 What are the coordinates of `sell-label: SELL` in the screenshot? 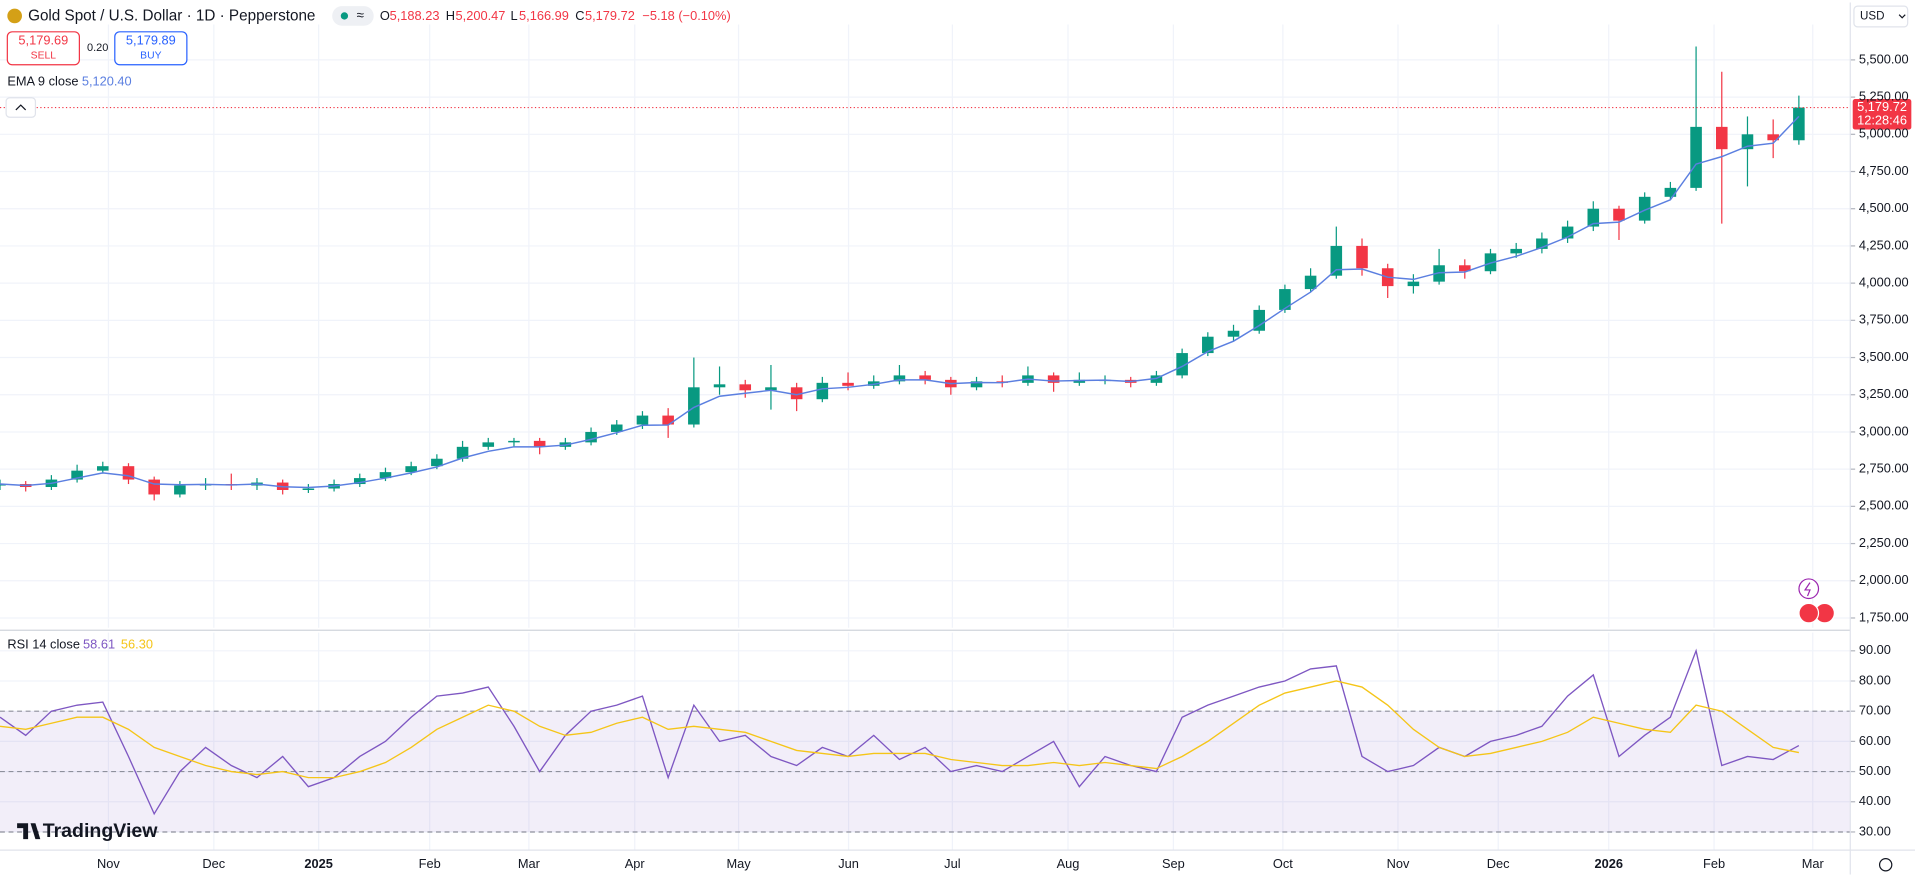 It's located at (44, 55).